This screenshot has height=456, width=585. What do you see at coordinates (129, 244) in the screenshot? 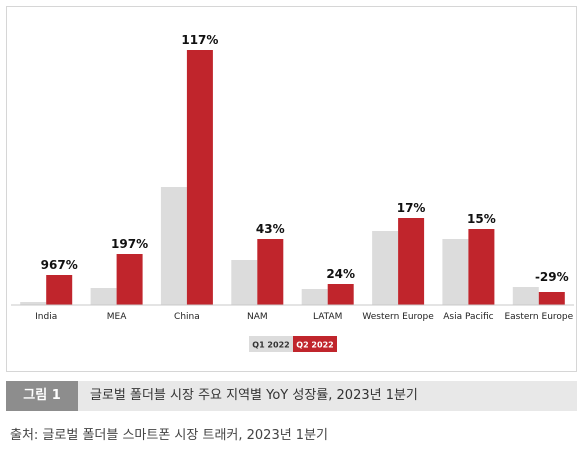
I see `data-label: 197%` at bounding box center [129, 244].